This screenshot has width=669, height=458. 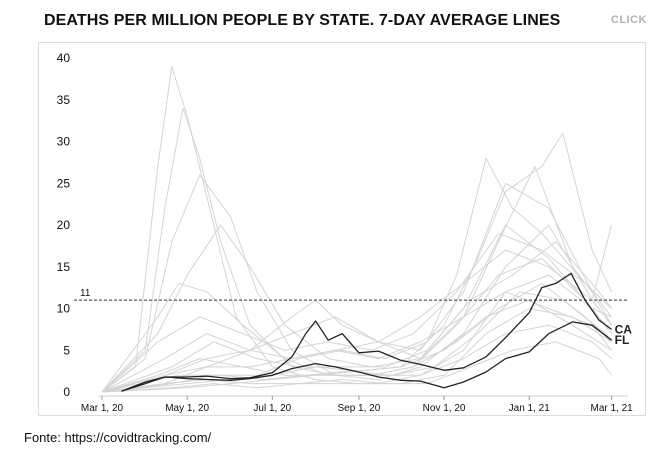 What do you see at coordinates (624, 329) in the screenshot?
I see `series-label-ca: CA` at bounding box center [624, 329].